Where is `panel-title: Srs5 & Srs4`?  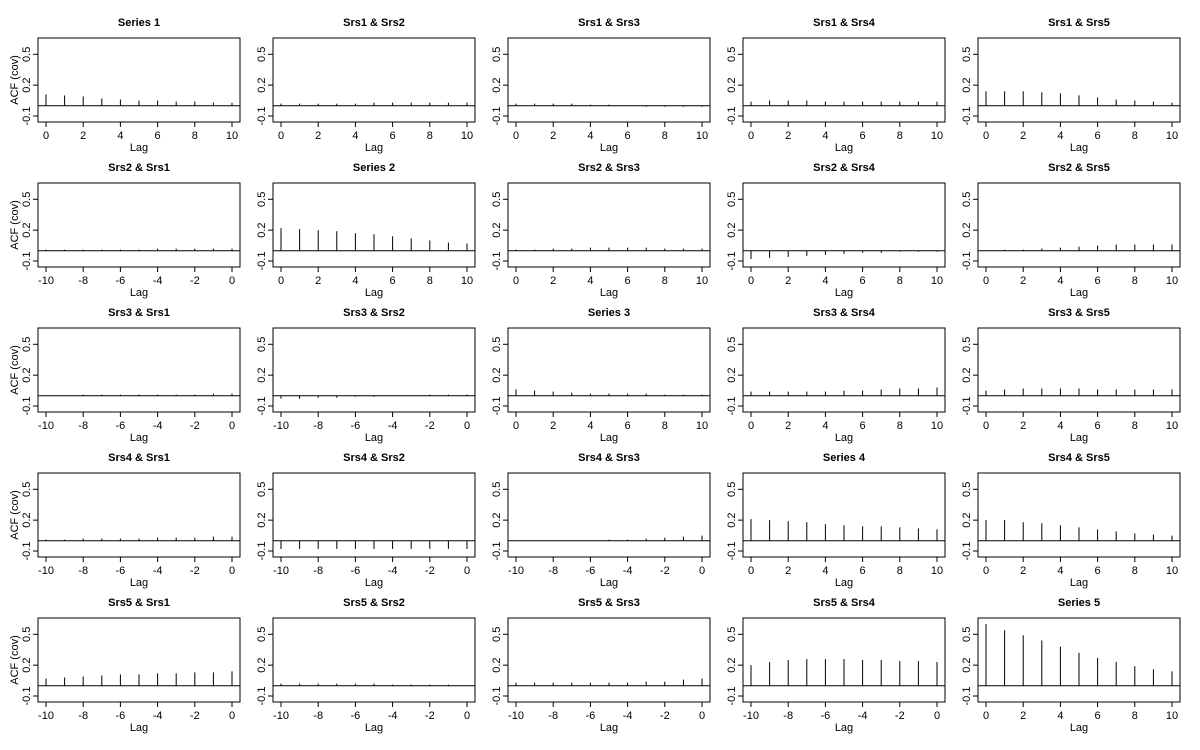 panel-title: Srs5 & Srs4 is located at coordinates (844, 603).